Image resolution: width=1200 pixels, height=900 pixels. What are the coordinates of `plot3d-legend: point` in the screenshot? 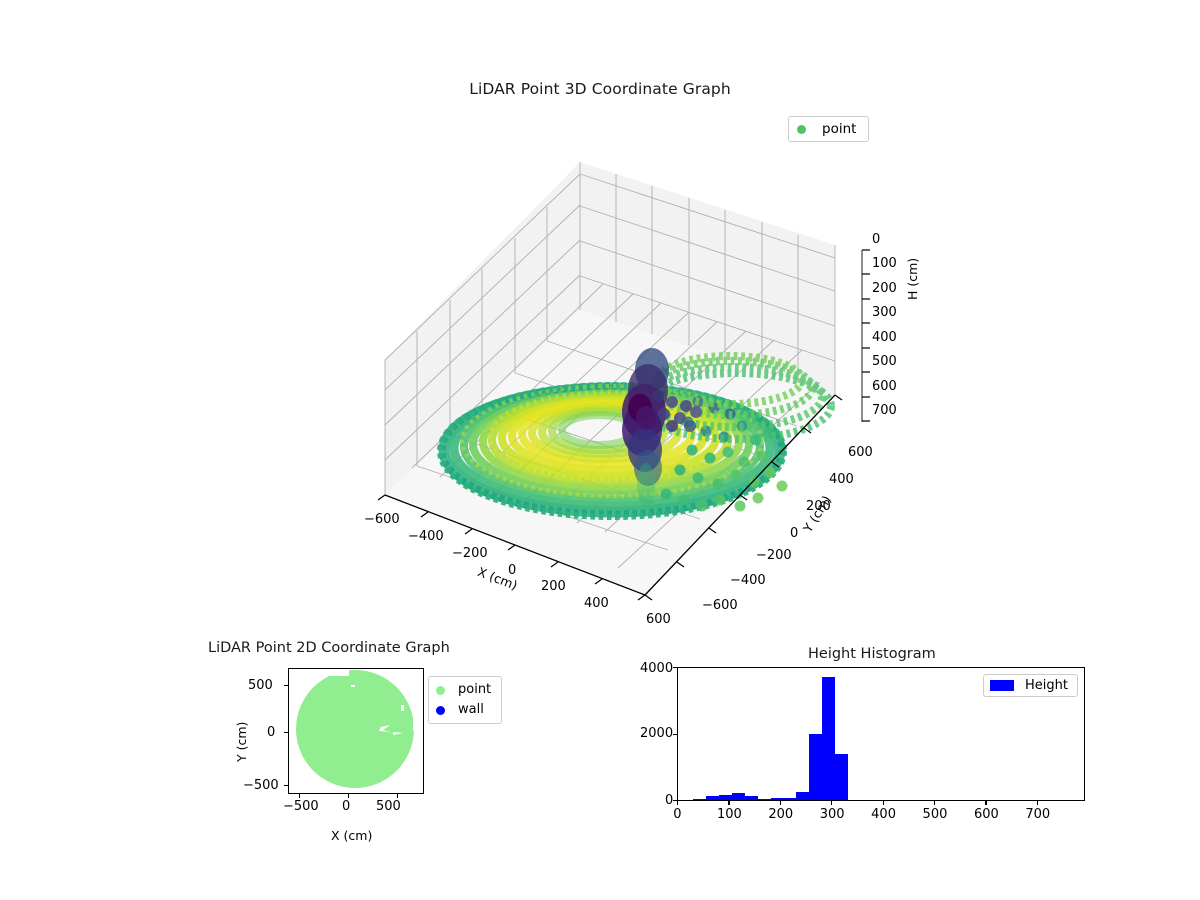 It's located at (829, 129).